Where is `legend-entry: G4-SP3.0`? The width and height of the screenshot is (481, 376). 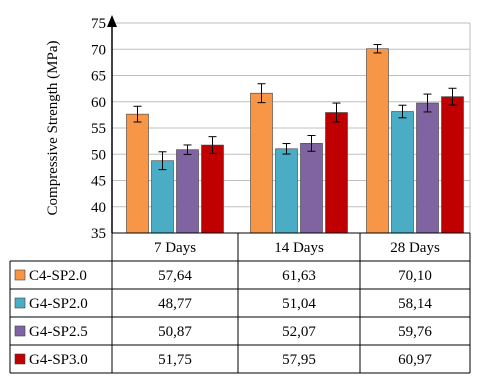
legend-entry: G4-SP3.0 is located at coordinates (58, 360).